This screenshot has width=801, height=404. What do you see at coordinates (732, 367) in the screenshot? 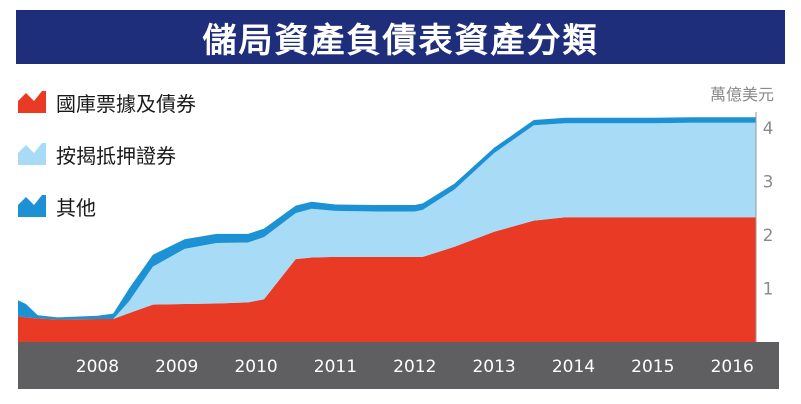
I see `x-tick-label: 2016` at bounding box center [732, 367].